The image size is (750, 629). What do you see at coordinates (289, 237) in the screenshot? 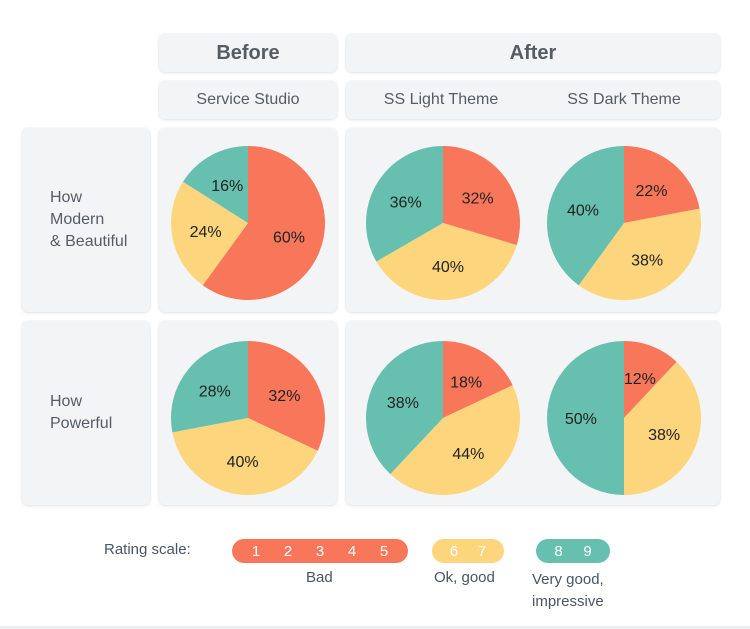
I see `pie-slice-label: 60%` at bounding box center [289, 237].